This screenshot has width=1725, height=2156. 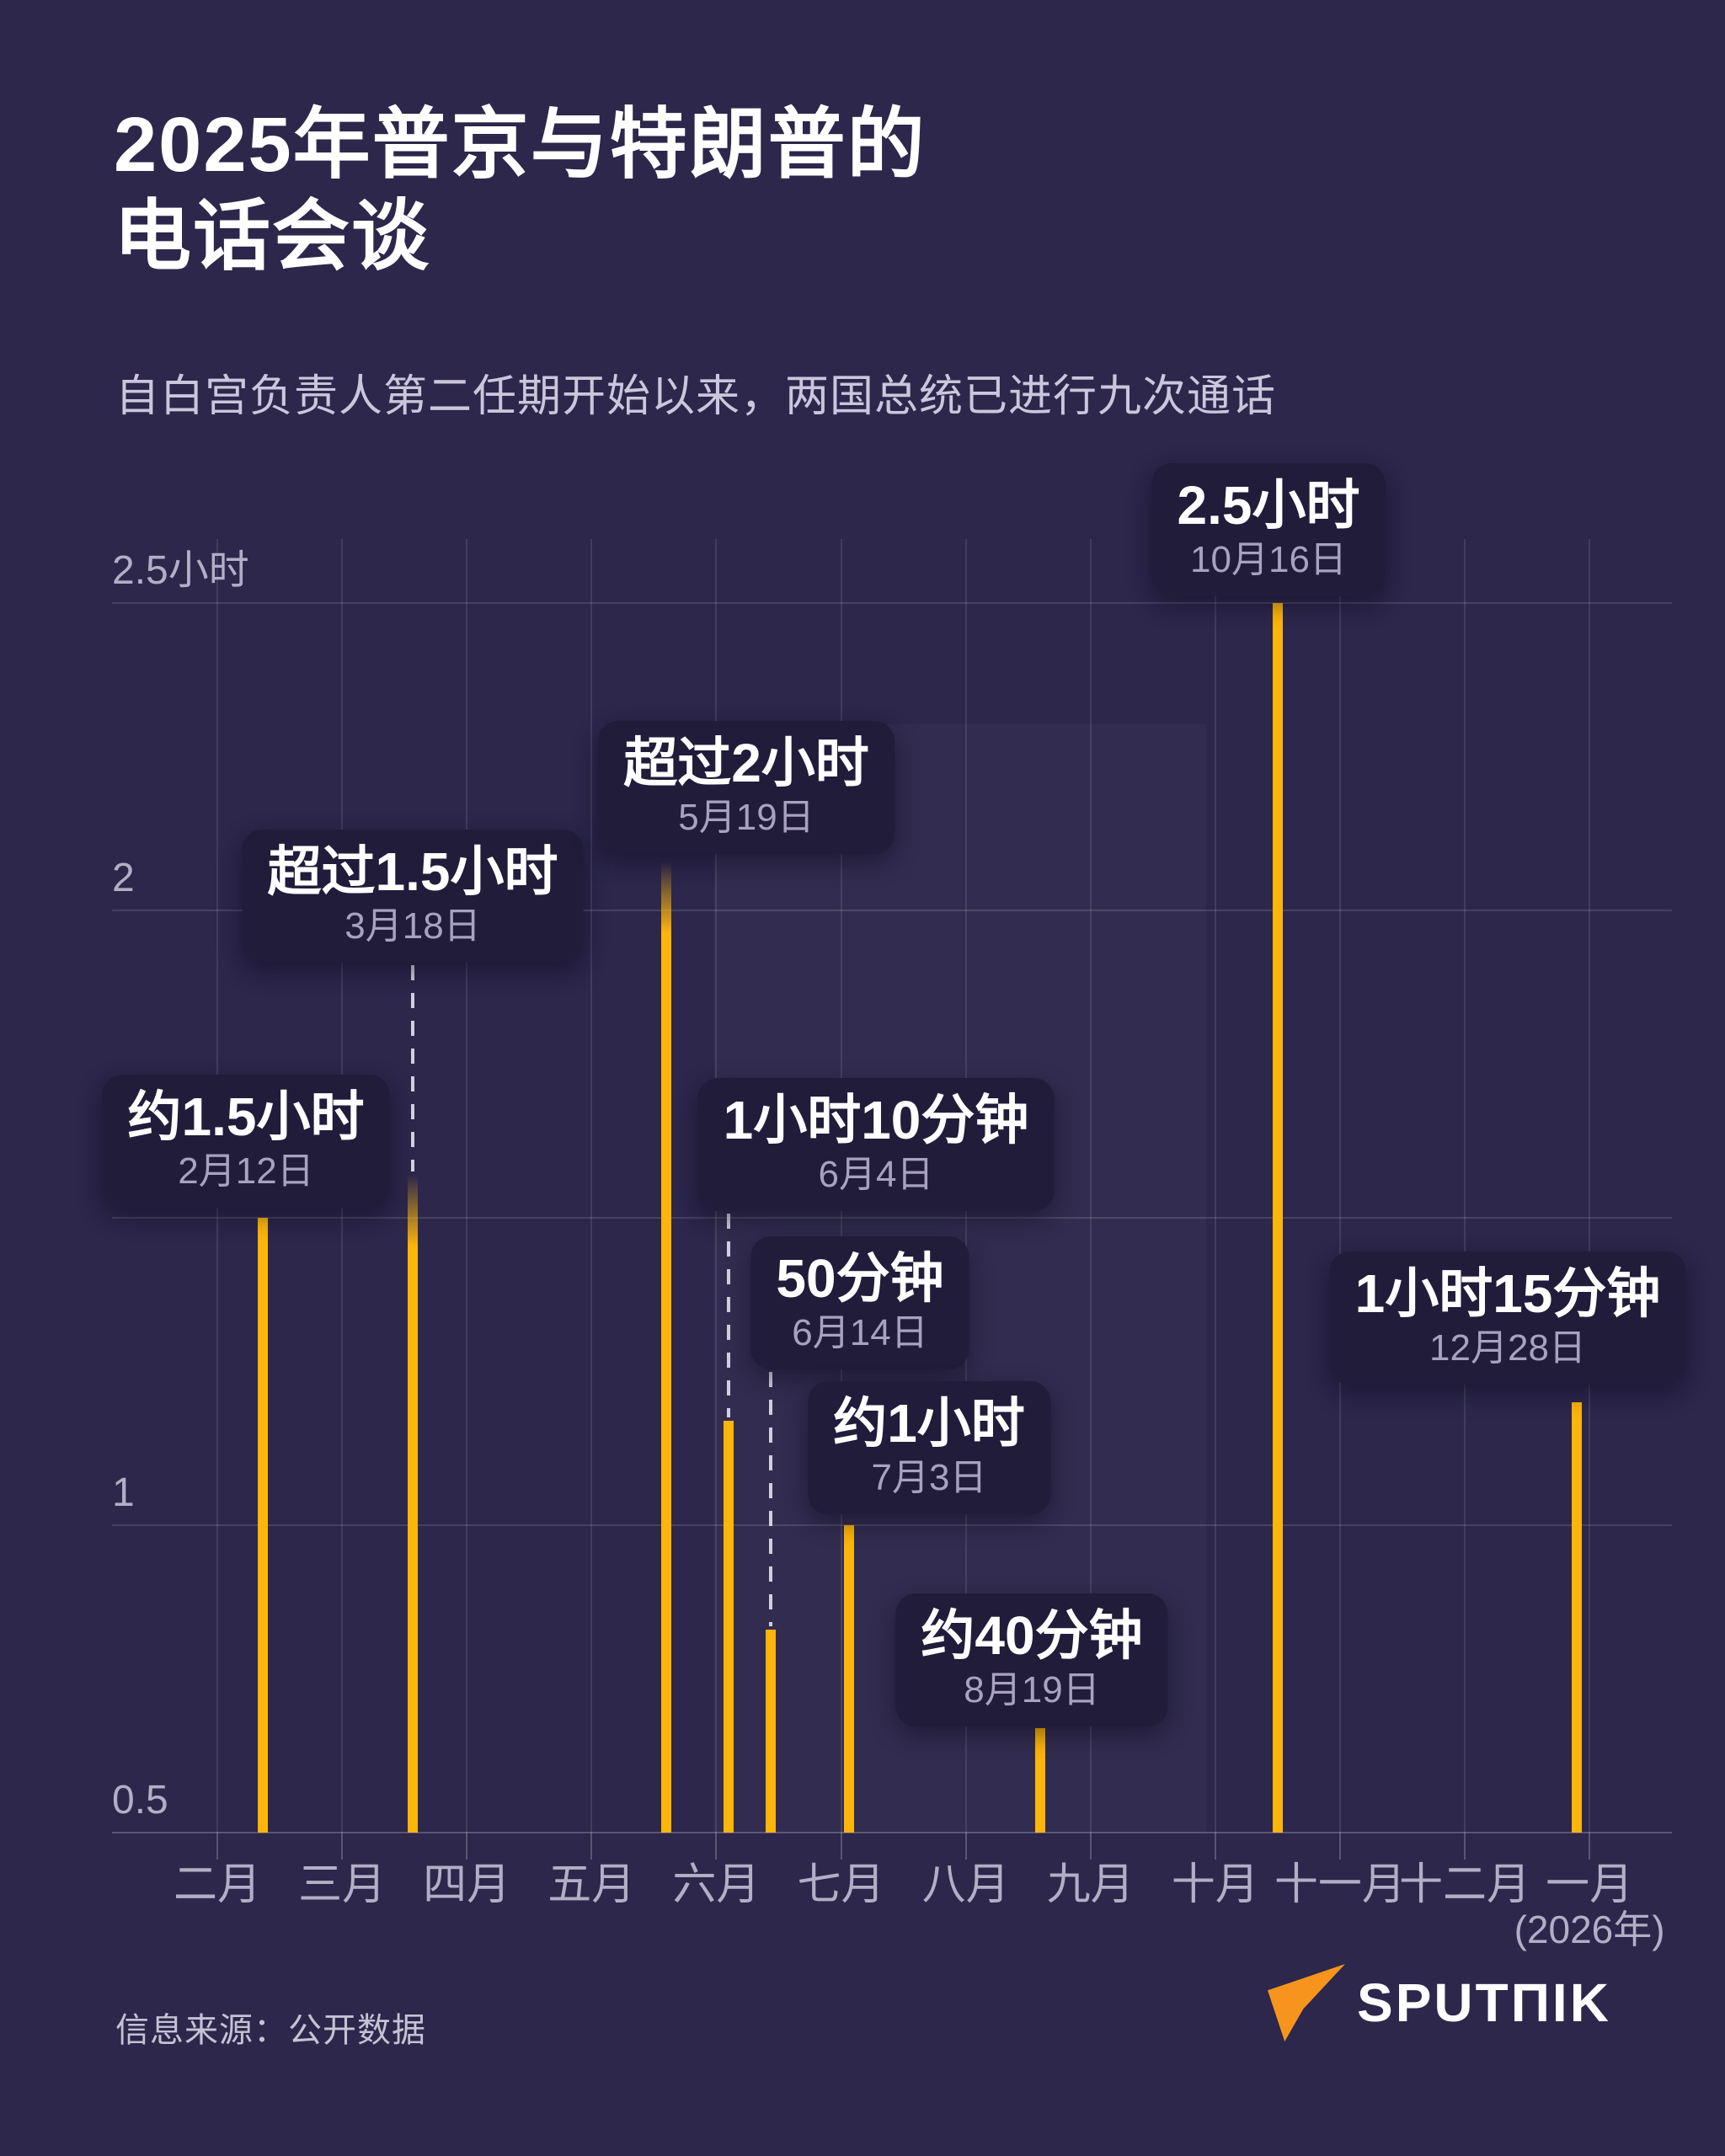 I want to click on sputnik-logo: SPUTΠIK, so click(x=1439, y=2002).